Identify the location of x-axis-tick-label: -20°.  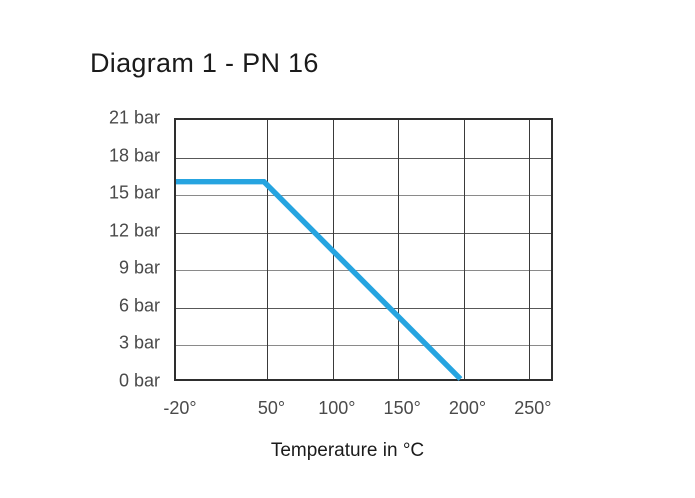
(180, 408).